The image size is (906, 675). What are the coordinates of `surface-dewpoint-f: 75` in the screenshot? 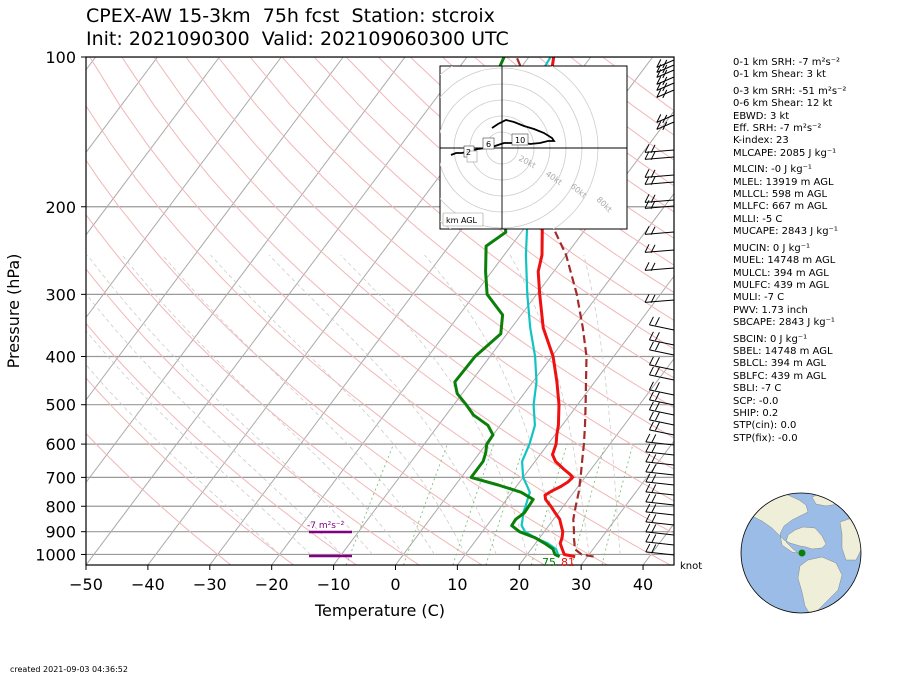 It's located at (549, 562).